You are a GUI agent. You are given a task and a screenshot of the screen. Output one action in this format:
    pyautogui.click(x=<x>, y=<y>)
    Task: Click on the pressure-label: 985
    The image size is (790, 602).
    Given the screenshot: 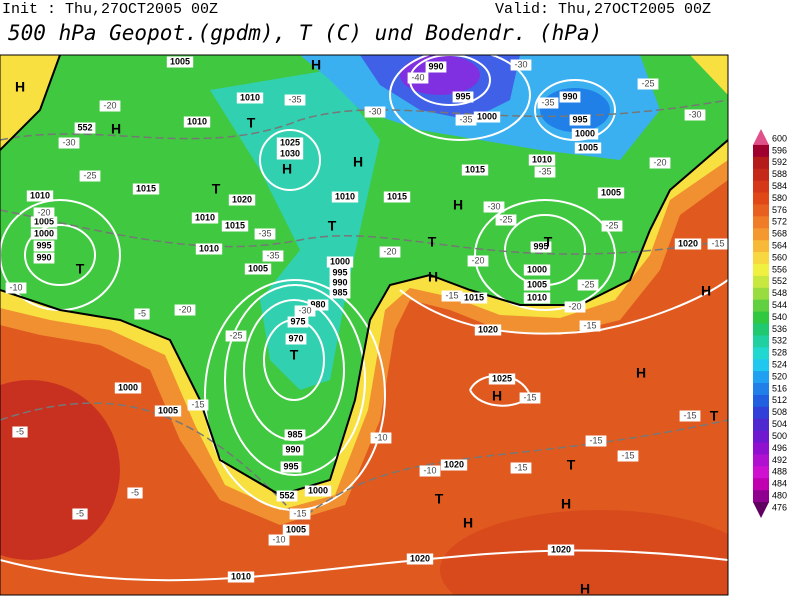 What is the action you would take?
    pyautogui.click(x=339, y=292)
    